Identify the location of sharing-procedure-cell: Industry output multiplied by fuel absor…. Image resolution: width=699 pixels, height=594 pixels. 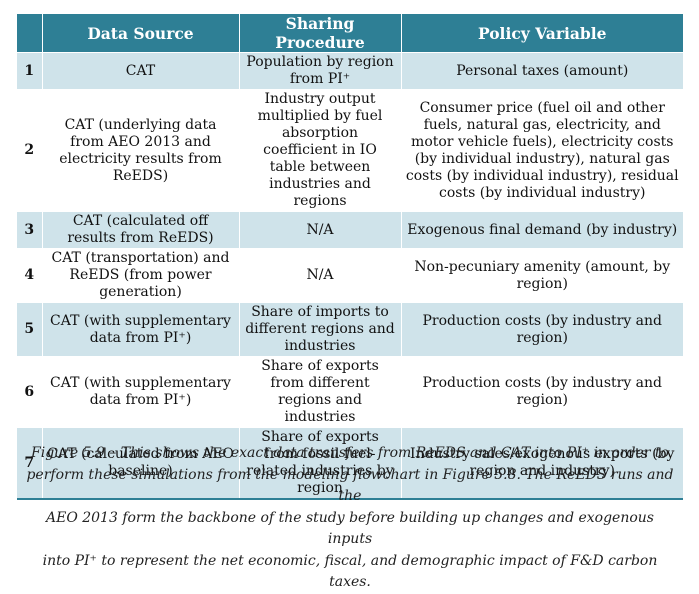
(320, 150).